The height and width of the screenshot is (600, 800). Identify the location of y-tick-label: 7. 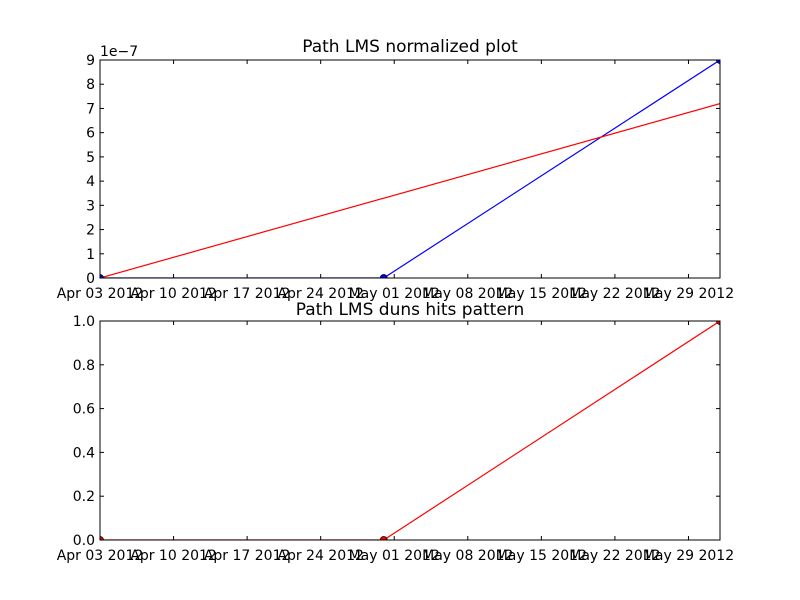
(90, 109).